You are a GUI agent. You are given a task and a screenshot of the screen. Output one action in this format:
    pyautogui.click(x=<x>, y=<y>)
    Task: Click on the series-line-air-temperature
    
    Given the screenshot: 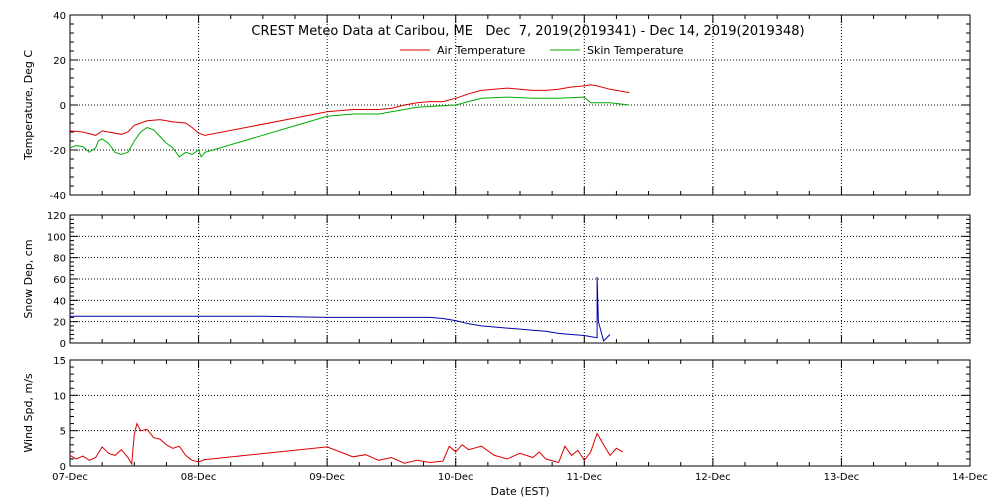 What is the action you would take?
    pyautogui.click(x=349, y=110)
    